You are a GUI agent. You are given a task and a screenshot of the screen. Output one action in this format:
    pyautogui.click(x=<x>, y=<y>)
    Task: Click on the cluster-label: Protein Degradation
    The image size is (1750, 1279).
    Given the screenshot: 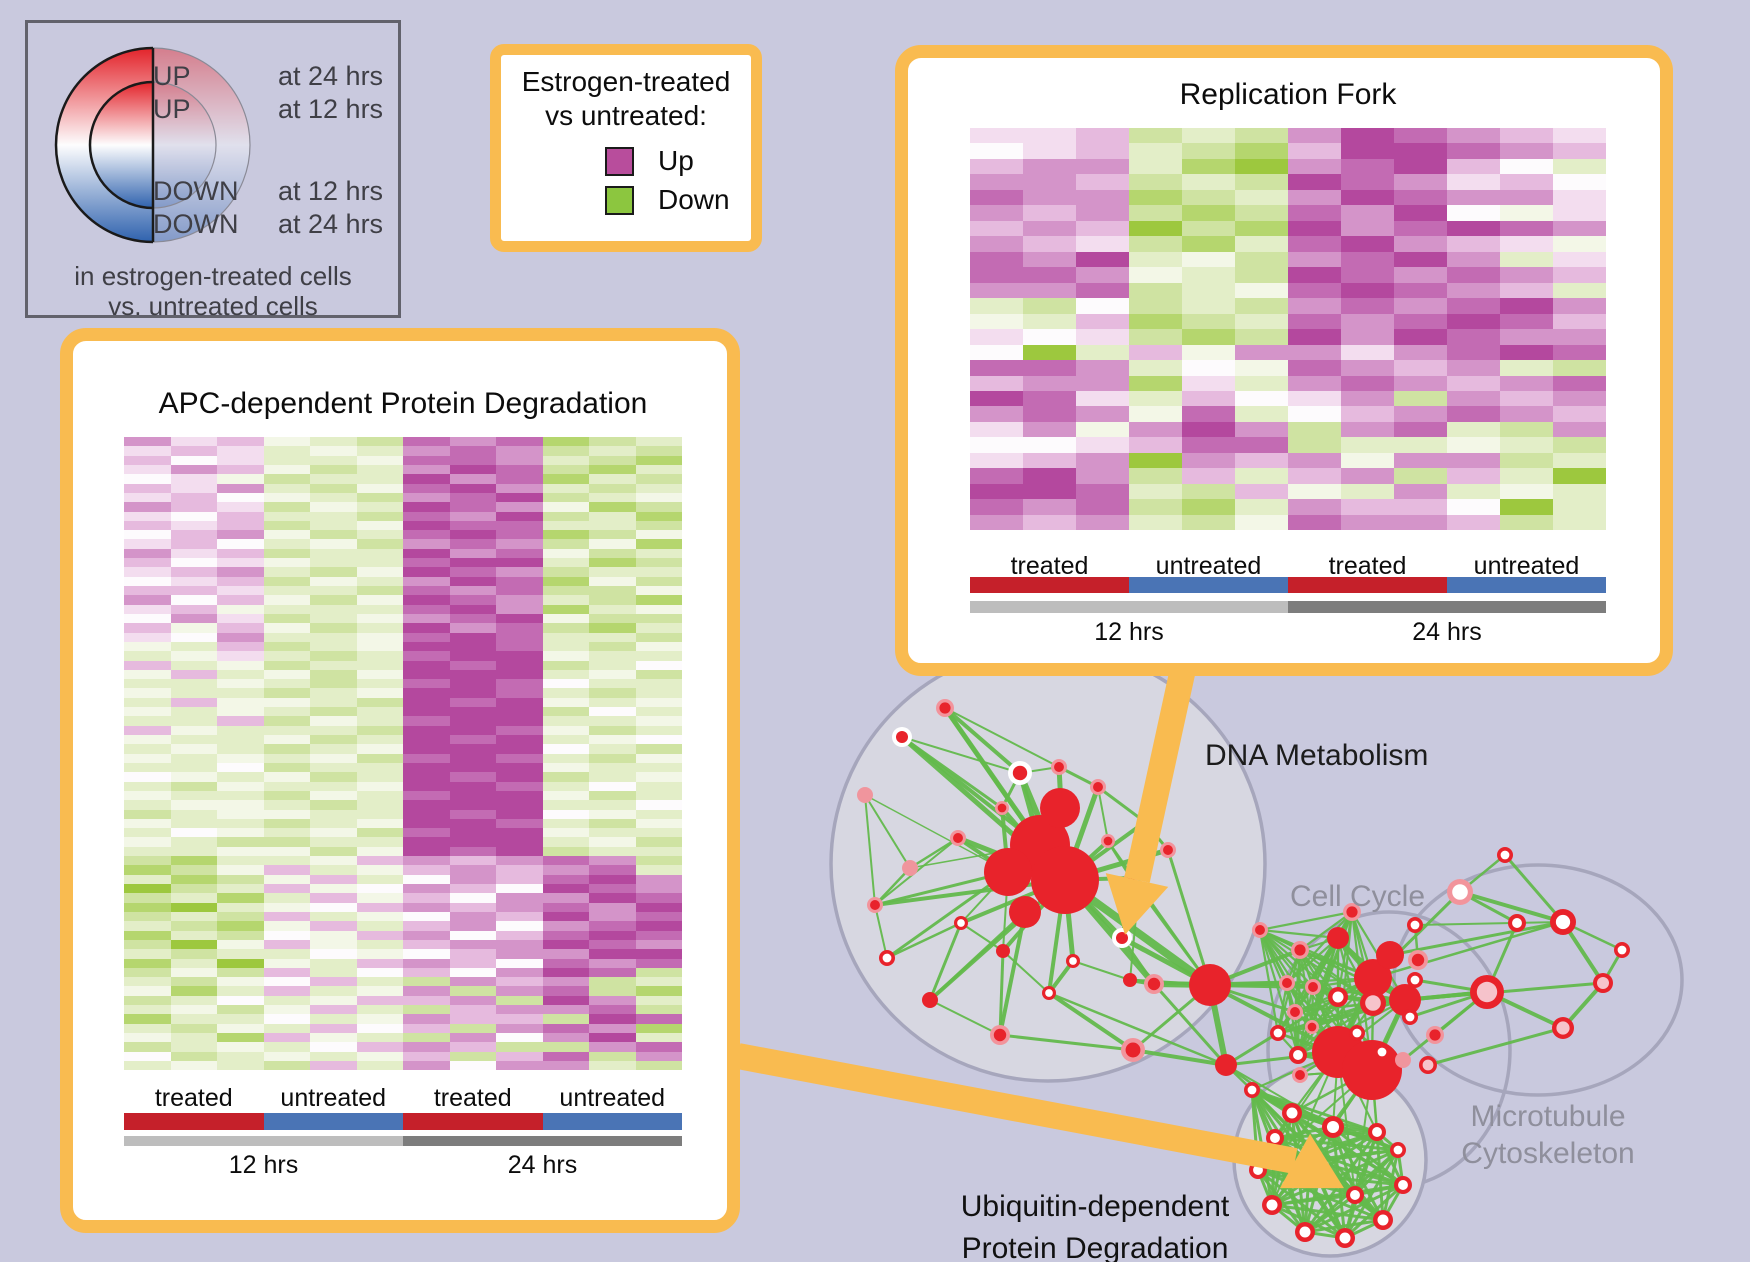 What is the action you would take?
    pyautogui.click(x=1095, y=1248)
    